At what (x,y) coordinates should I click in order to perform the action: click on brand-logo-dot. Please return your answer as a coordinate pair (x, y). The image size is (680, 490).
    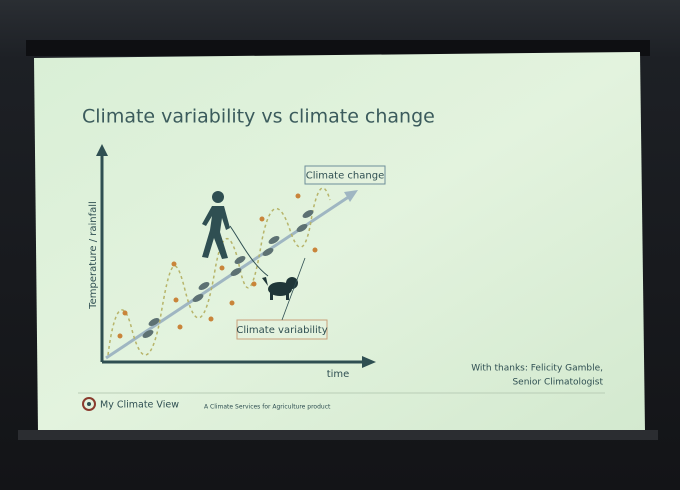
    Looking at the image, I should click on (89, 404).